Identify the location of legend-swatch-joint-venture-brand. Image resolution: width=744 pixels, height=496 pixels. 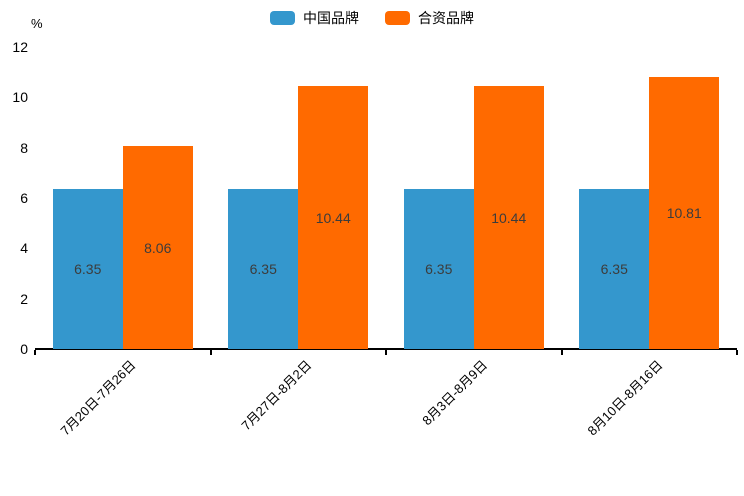
(397, 18).